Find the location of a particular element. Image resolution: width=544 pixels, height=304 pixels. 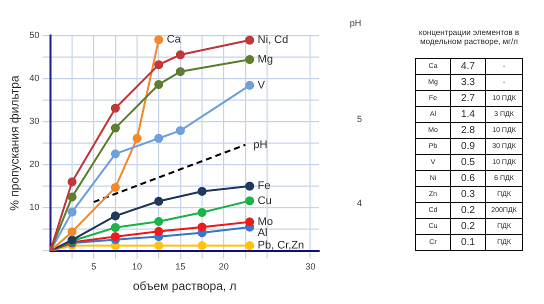

x-tick-label: 20 is located at coordinates (223, 267).